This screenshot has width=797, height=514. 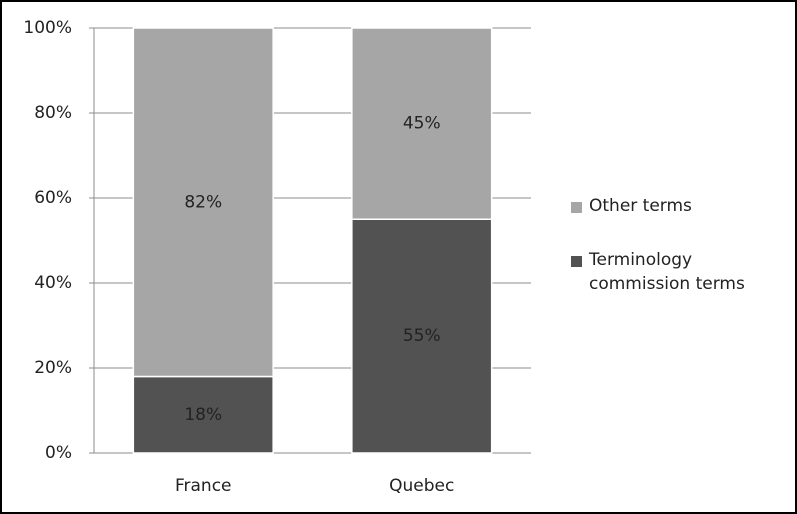 I want to click on legend-label: Terminology commission terms, so click(x=667, y=272).